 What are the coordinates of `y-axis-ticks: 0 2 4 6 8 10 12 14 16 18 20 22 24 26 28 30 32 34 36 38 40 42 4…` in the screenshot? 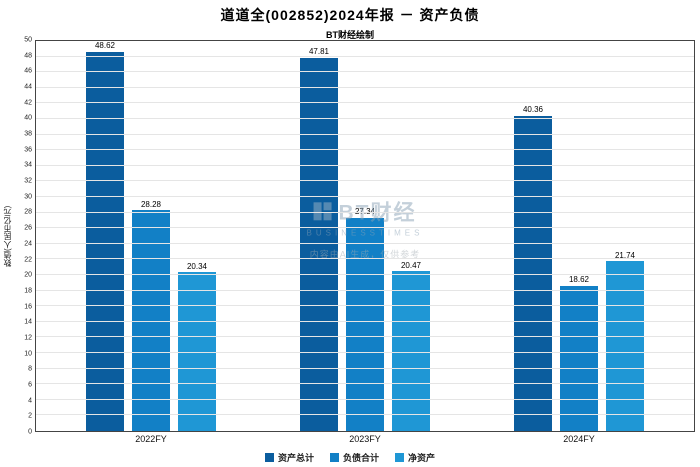 It's located at (25, 236).